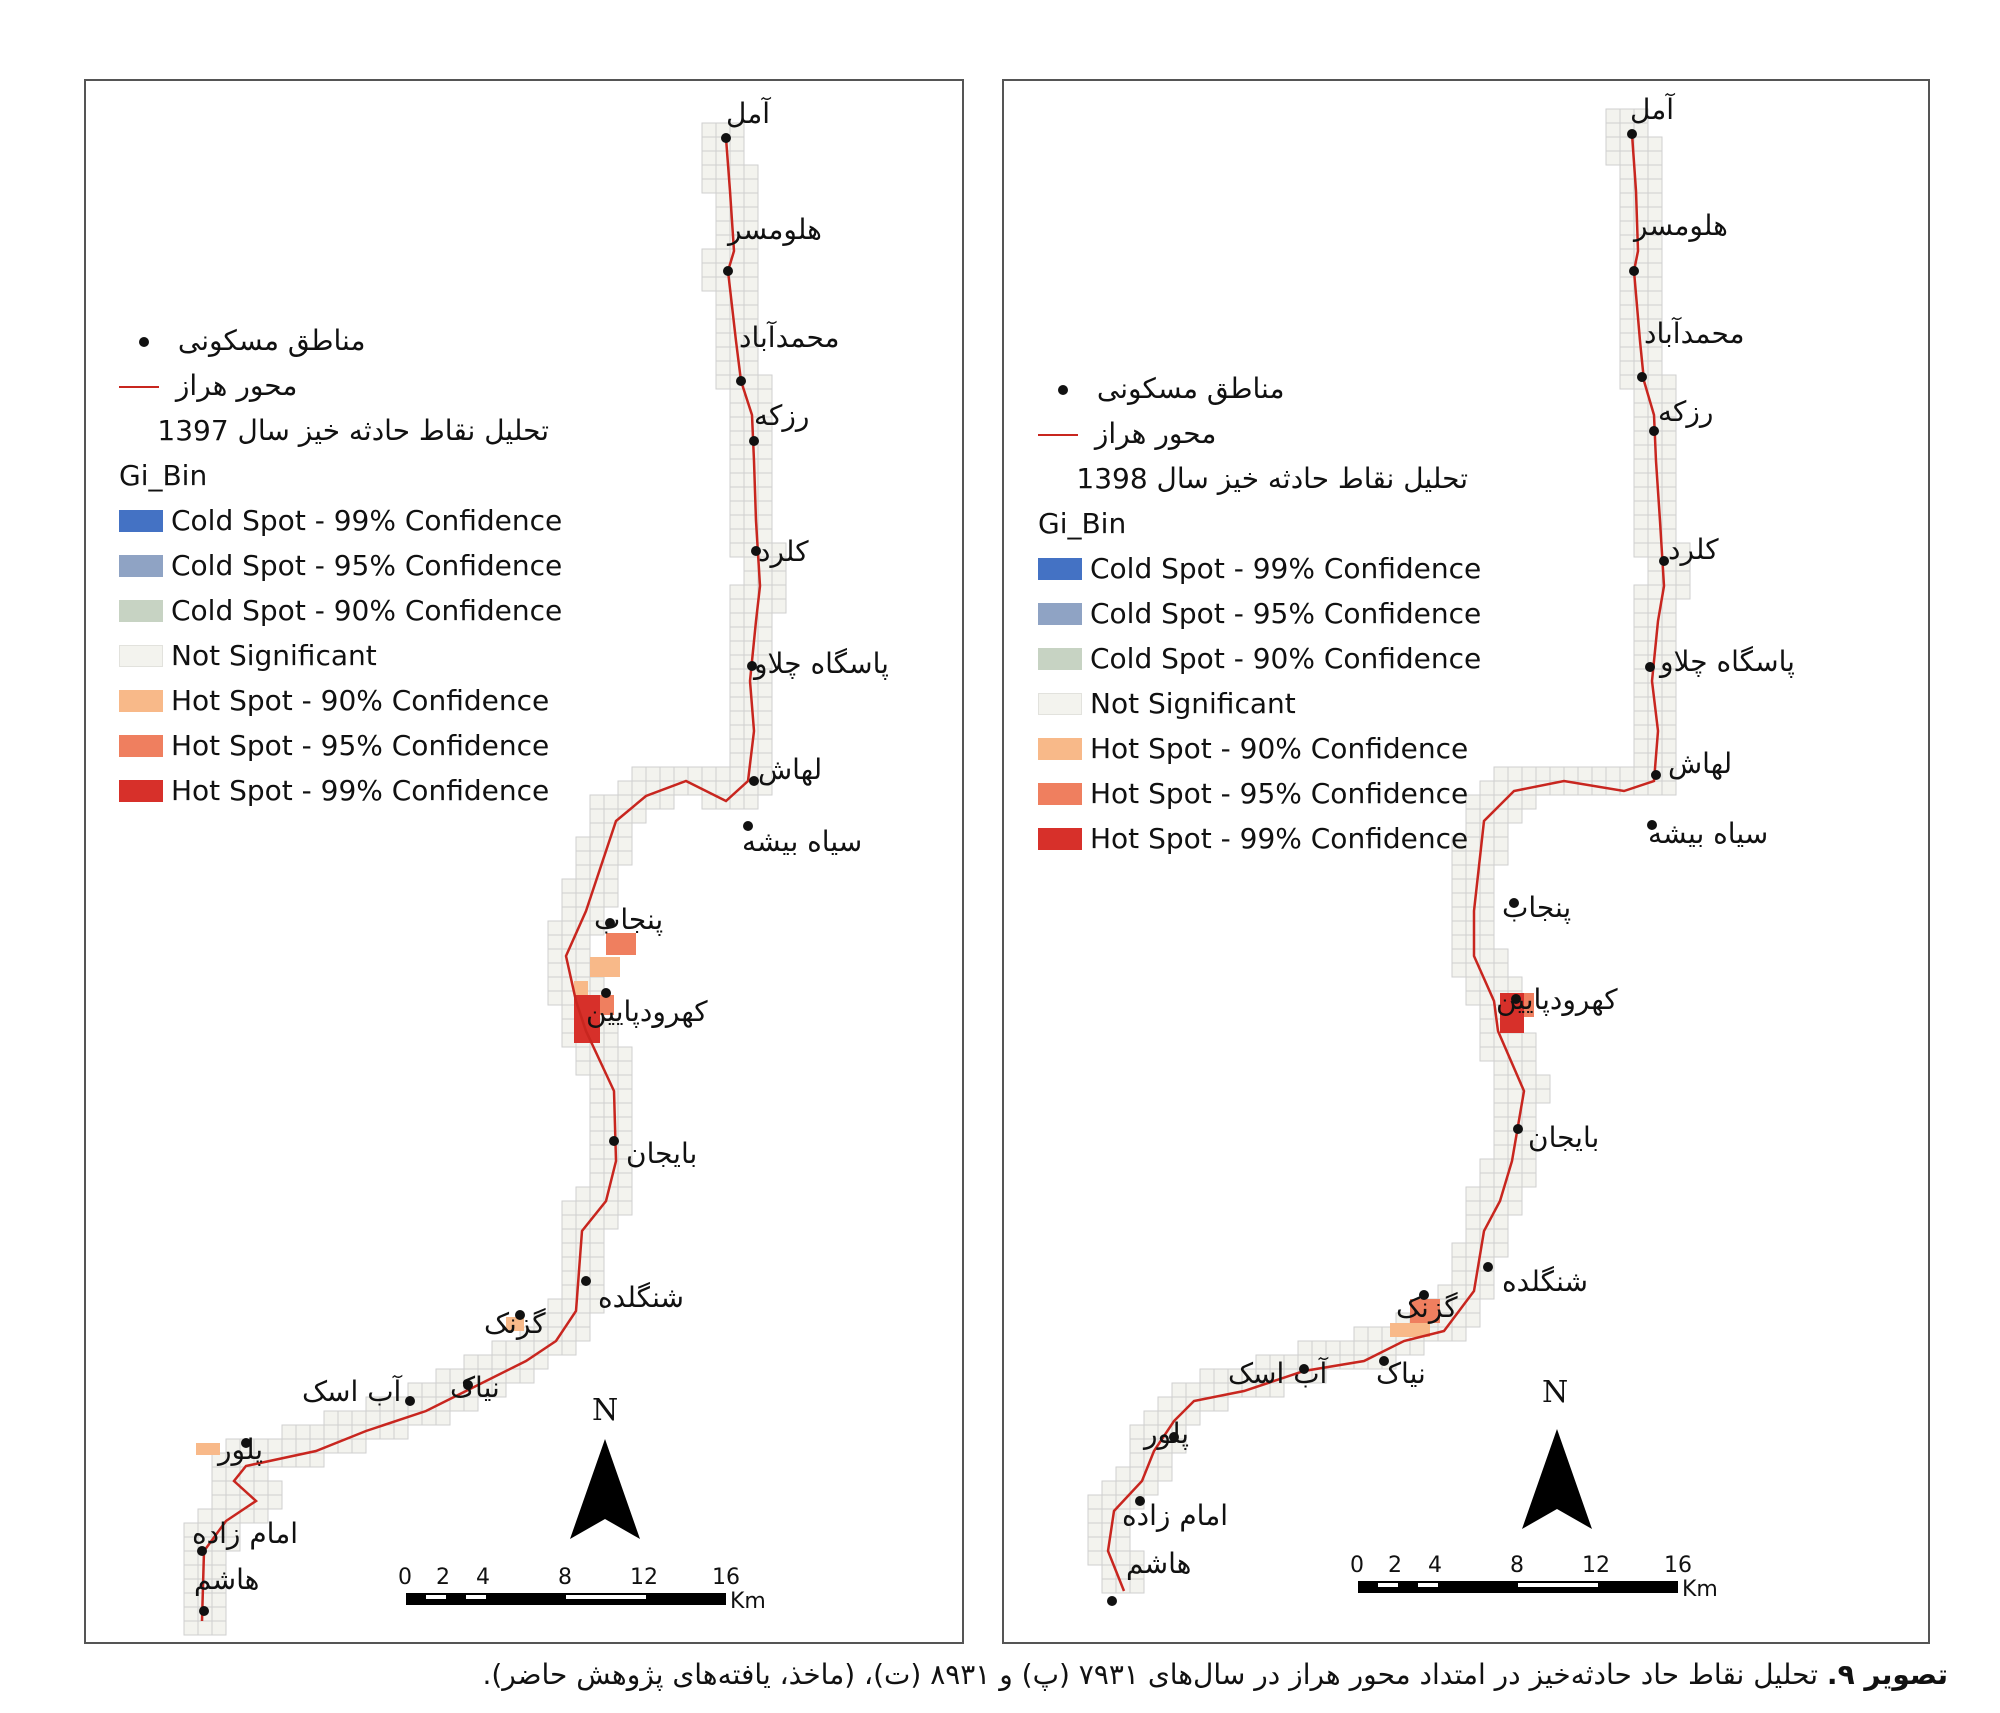 The width and height of the screenshot is (2000, 1713). Describe the element at coordinates (1700, 1589) in the screenshot. I see `scale-unit: Km` at that location.